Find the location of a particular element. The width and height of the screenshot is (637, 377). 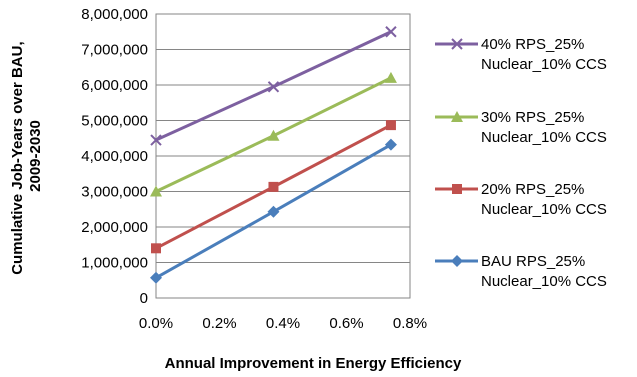

y-tick-label: 5,000,000 is located at coordinates (114, 121).